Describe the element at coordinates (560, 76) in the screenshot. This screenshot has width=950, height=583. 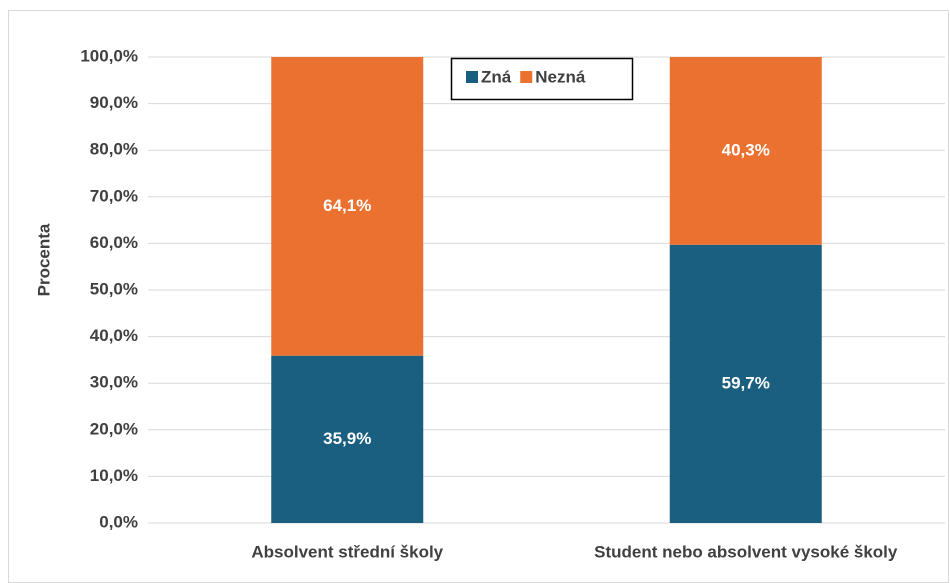
I see `legend-label: Nezná` at that location.